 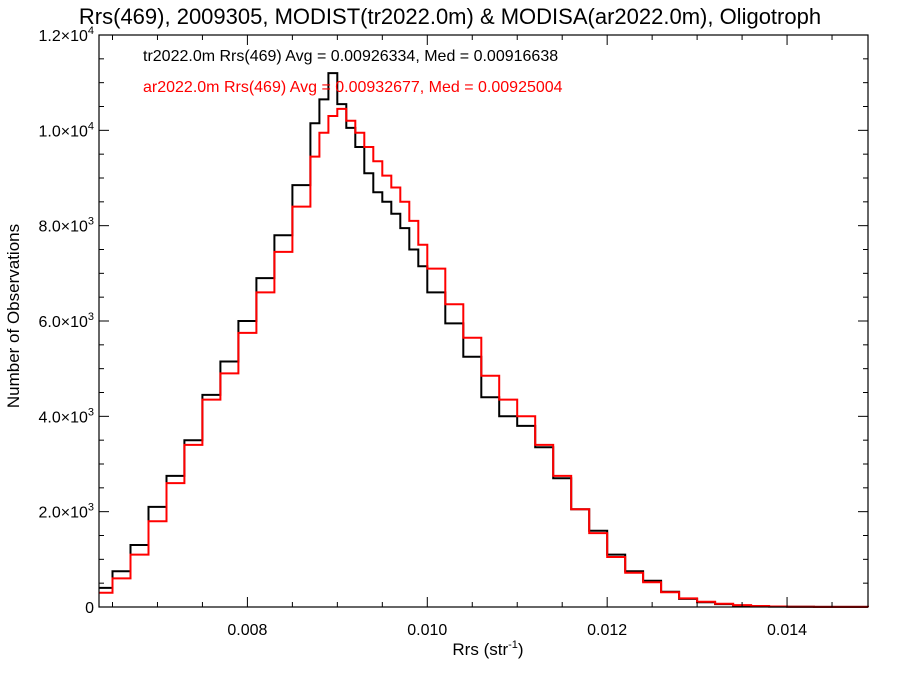 What do you see at coordinates (66, 321) in the screenshot?
I see `y-tick-label: 6.0×10³` at bounding box center [66, 321].